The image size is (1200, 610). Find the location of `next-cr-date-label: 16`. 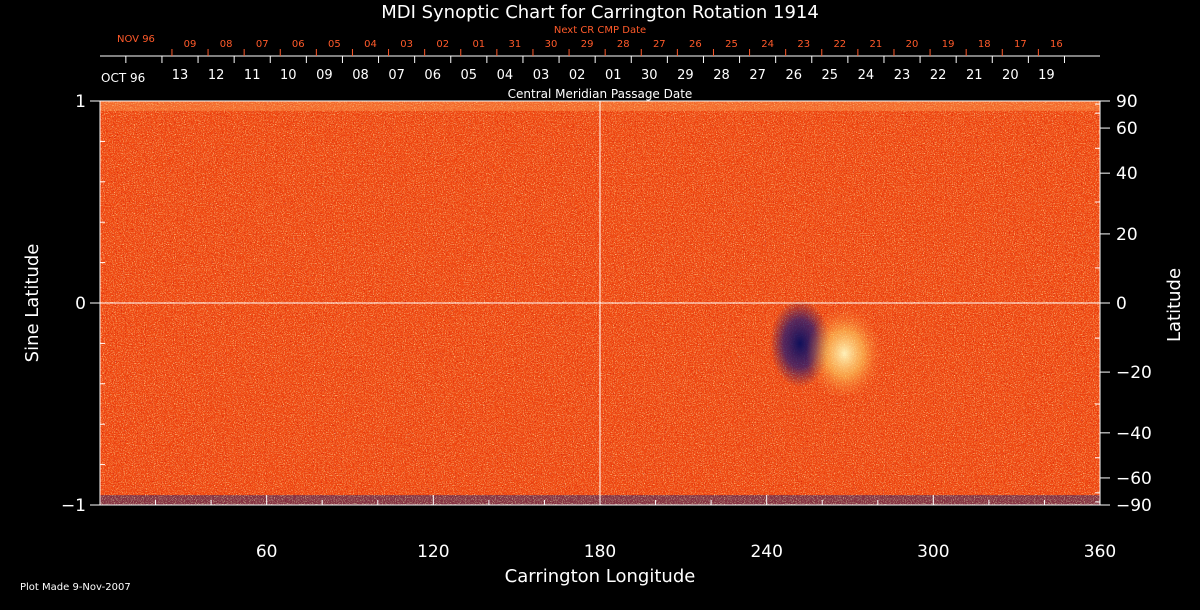

next-cr-date-label: 16 is located at coordinates (1056, 44).